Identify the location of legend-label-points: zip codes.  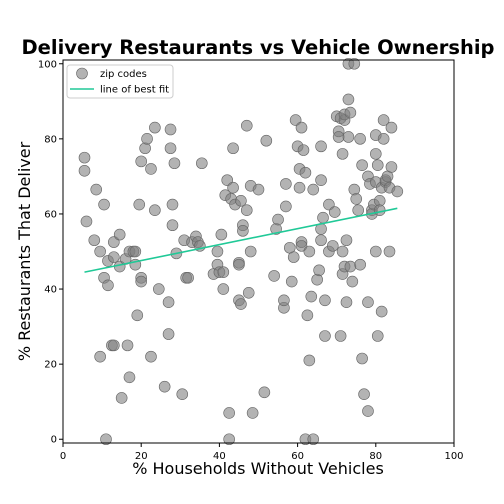
(123, 74).